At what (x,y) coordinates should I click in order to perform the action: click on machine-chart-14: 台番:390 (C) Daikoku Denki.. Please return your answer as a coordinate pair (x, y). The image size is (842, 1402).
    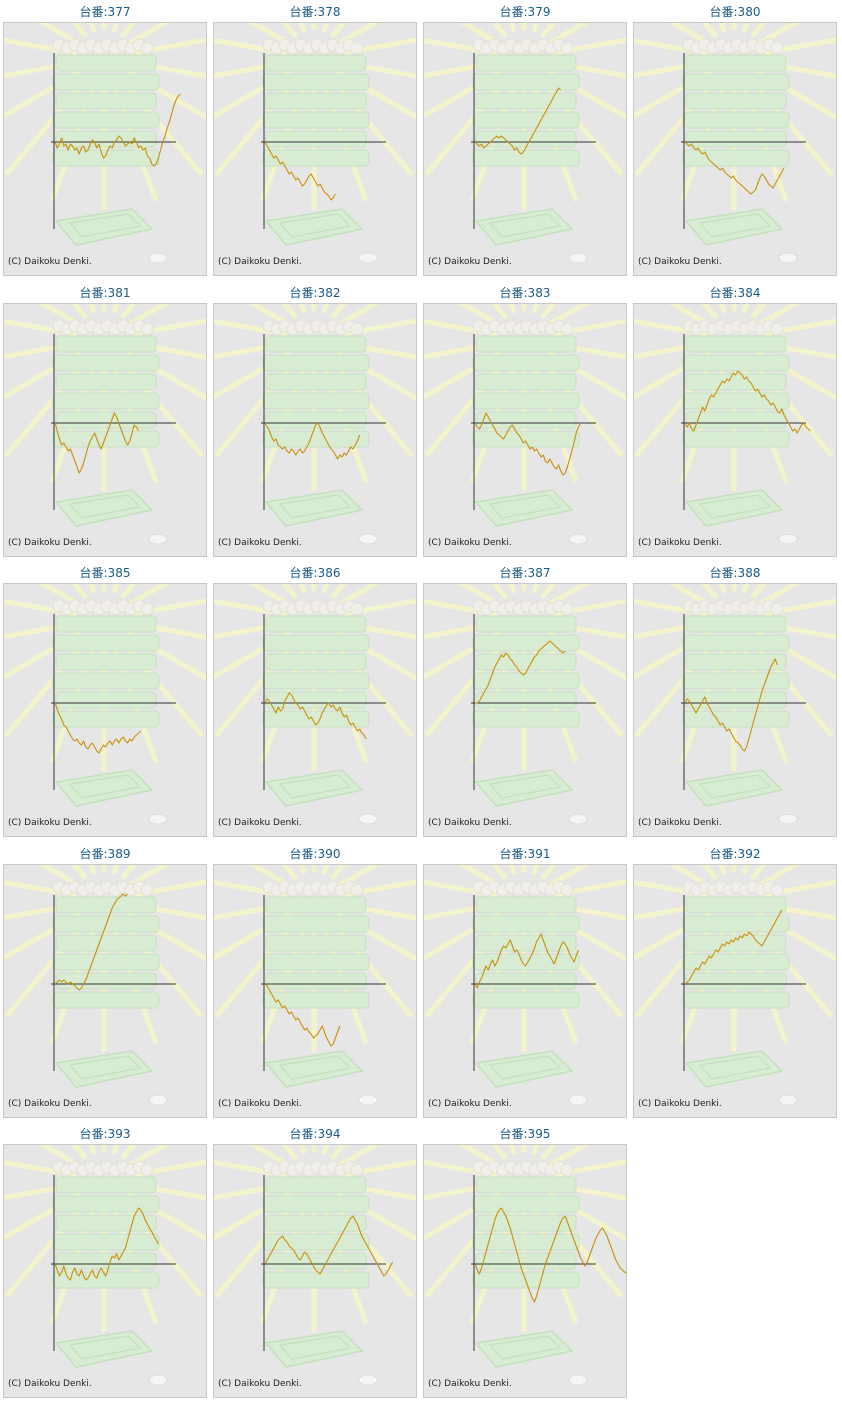
    Looking at the image, I should click on (315, 983).